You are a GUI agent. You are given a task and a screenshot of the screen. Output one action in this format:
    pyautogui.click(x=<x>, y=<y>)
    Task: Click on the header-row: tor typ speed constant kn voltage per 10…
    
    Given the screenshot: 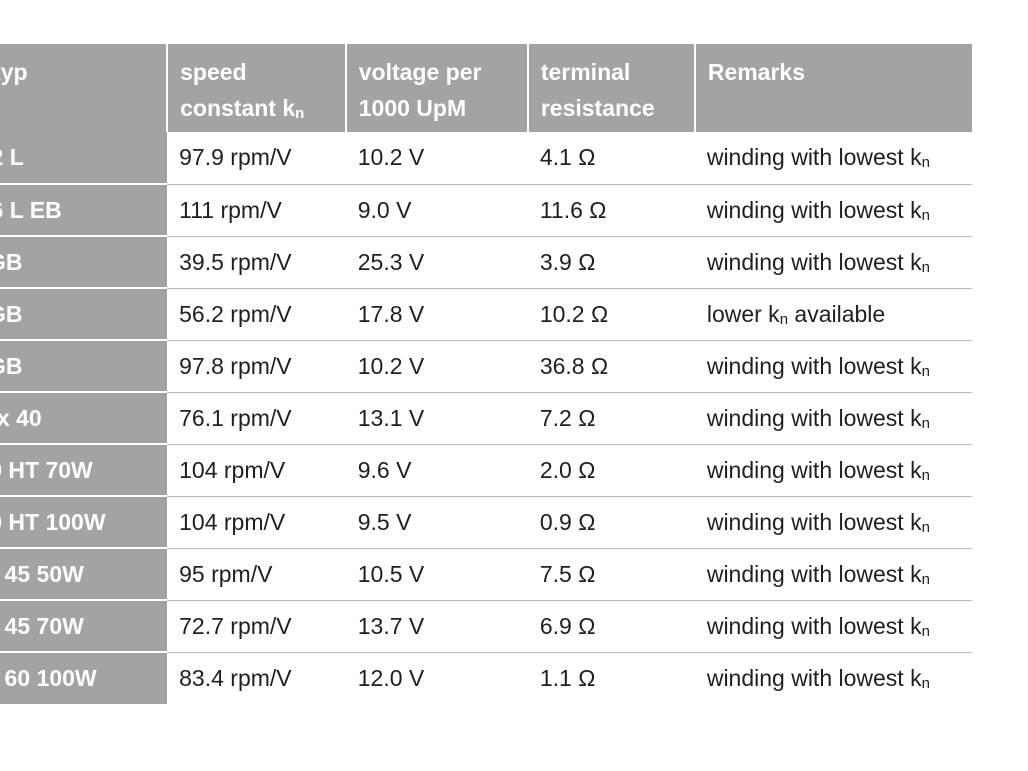 What is the action you would take?
    pyautogui.click(x=486, y=88)
    